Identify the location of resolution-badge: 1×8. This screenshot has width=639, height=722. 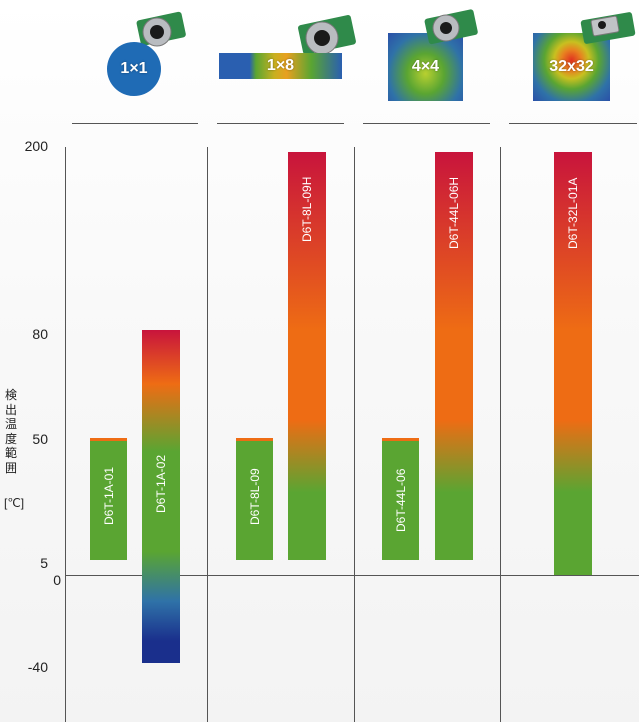
(280, 66).